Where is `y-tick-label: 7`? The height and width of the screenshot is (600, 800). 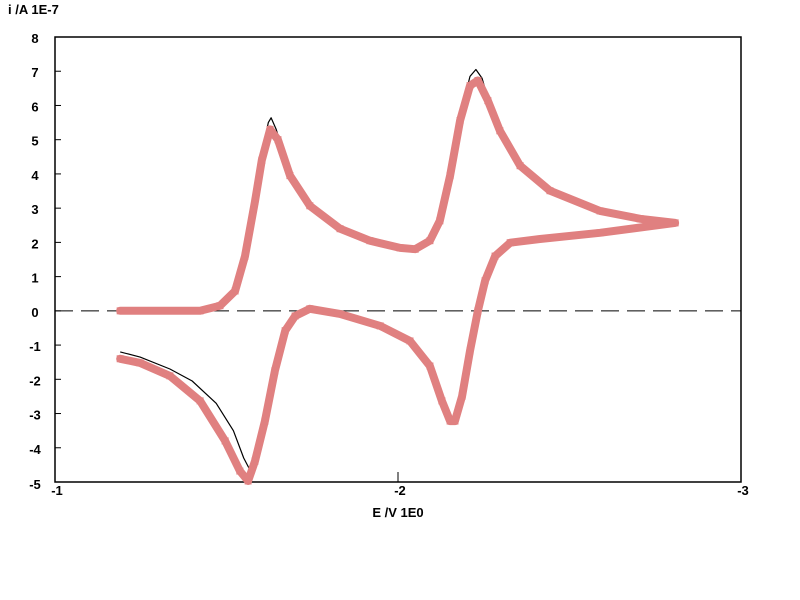
y-tick-label: 7 is located at coordinates (34, 72).